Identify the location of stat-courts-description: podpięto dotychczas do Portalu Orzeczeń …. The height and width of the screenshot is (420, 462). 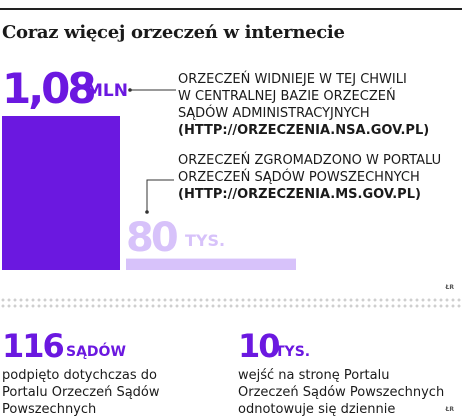
(81, 392).